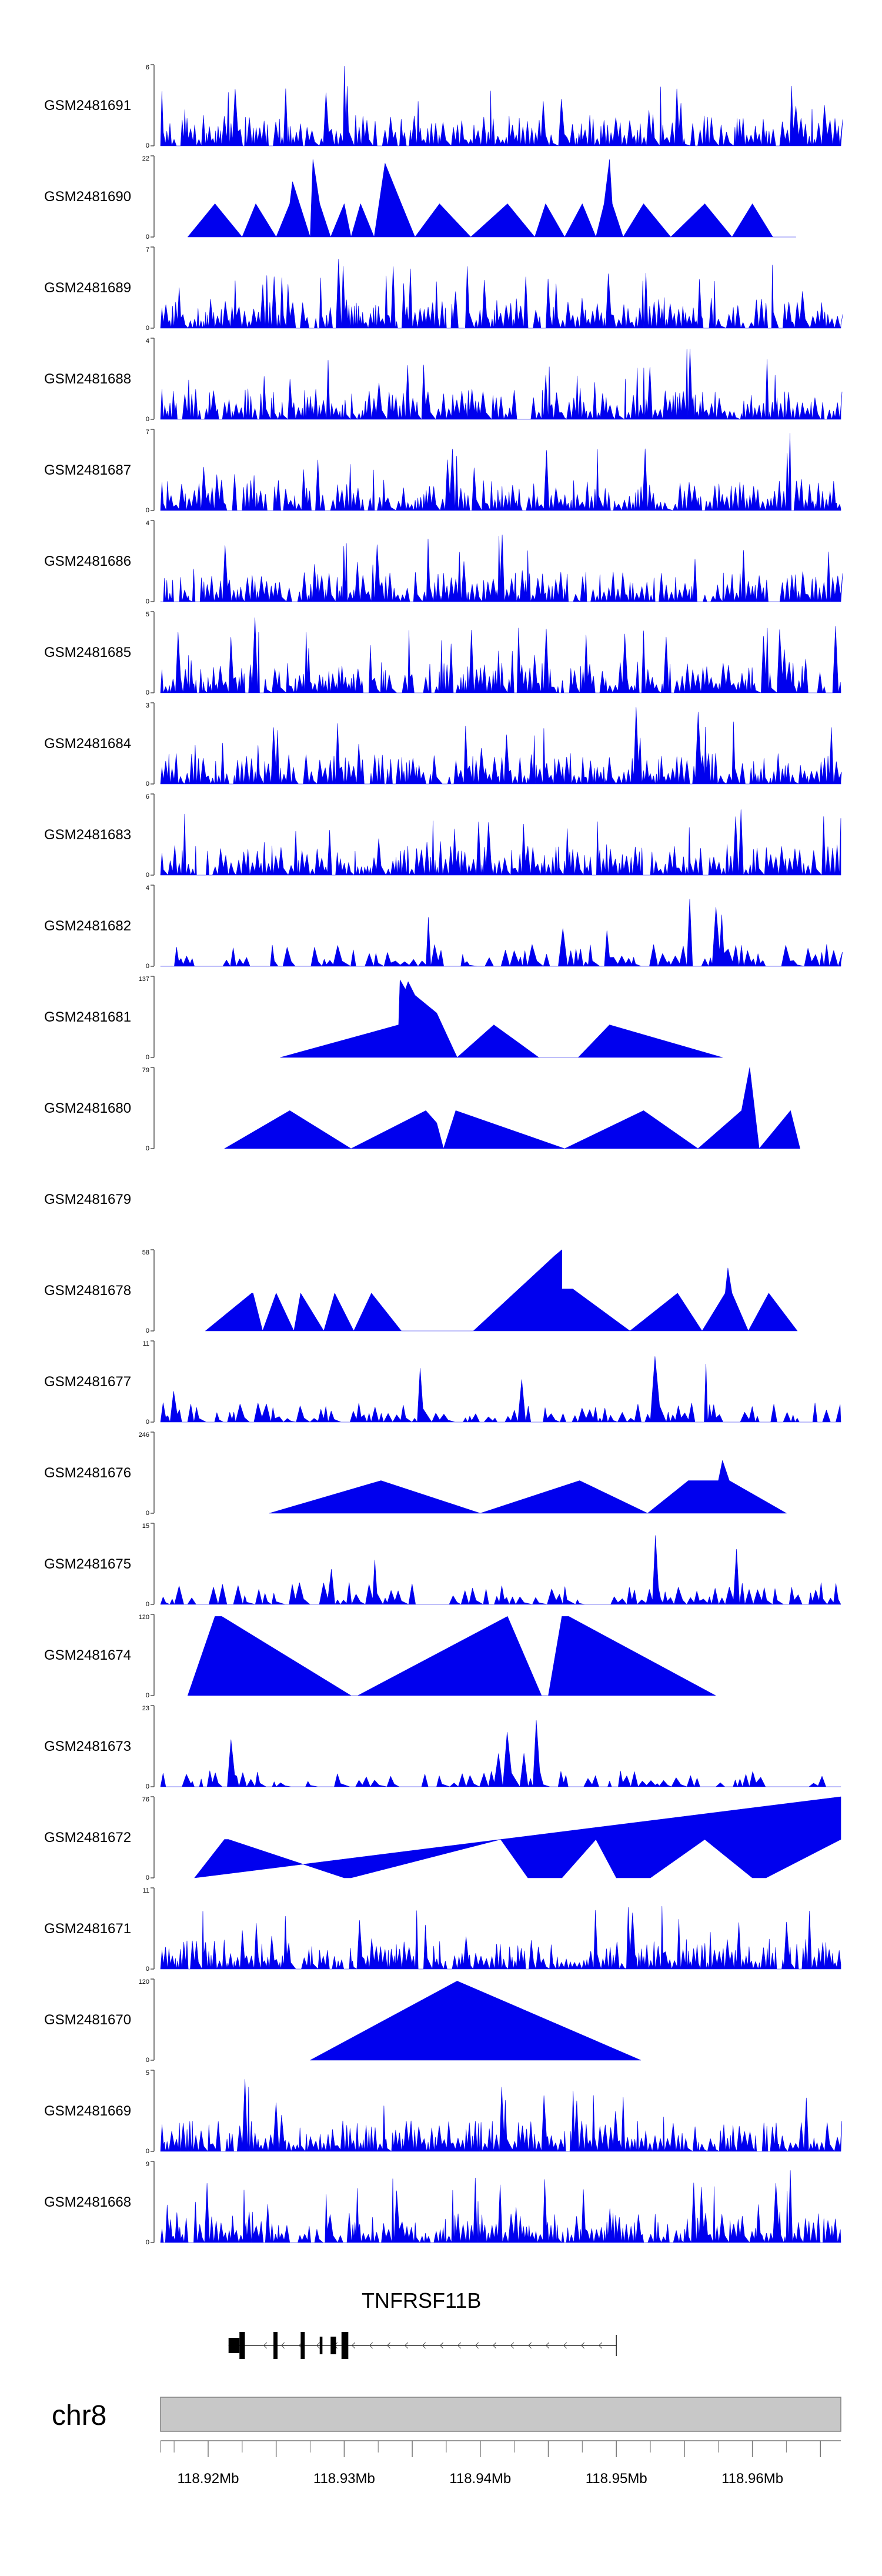 The width and height of the screenshot is (882, 2576). What do you see at coordinates (480, 2479) in the screenshot?
I see `x-tick-label: 118.94Mb` at bounding box center [480, 2479].